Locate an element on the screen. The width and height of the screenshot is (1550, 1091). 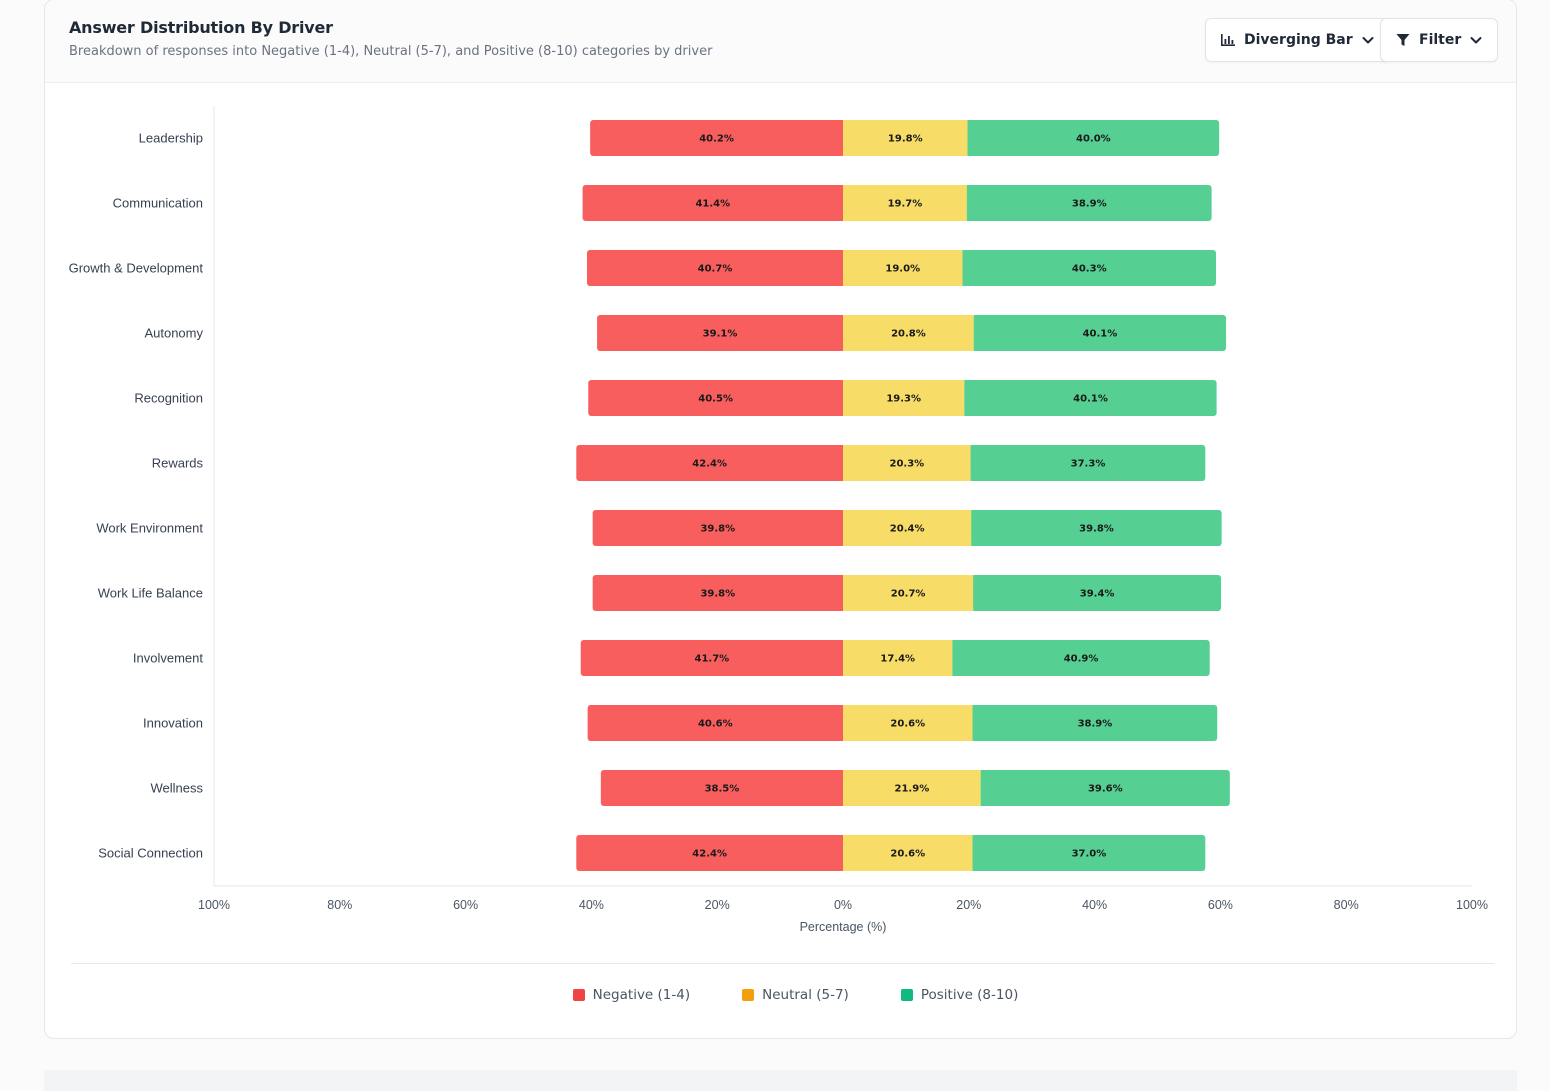
filter-dropdown-button: Filter is located at coordinates (1439, 40).